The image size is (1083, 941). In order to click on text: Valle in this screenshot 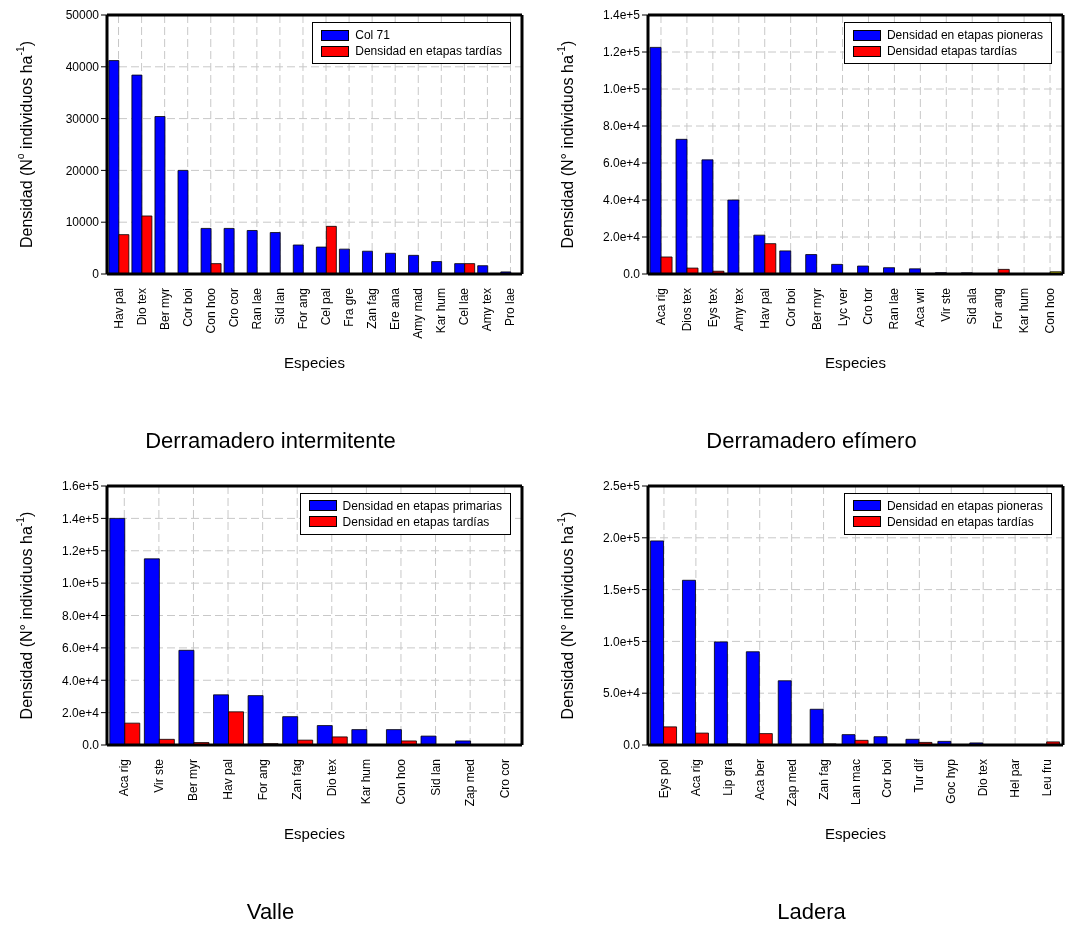, I will do `click(270, 911)`.